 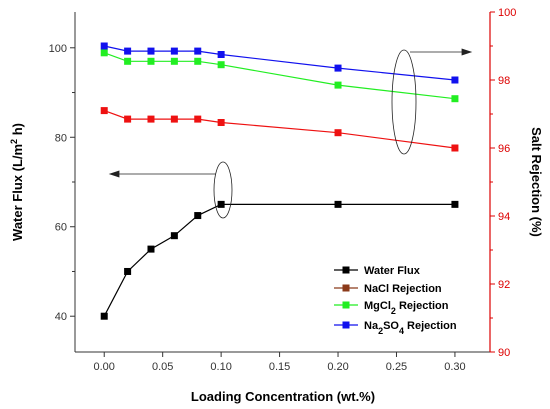 What do you see at coordinates (114, 174) in the screenshot?
I see `flux-arrow-head` at bounding box center [114, 174].